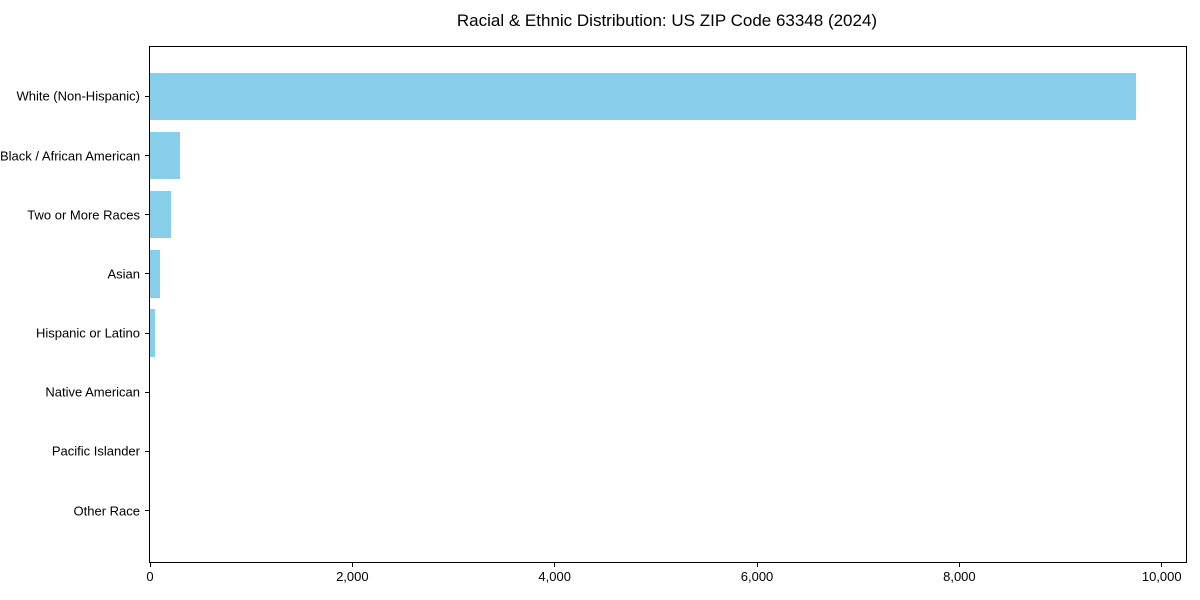 The height and width of the screenshot is (600, 1200). Describe the element at coordinates (554, 576) in the screenshot. I see `x-tick-label: 4,000` at that location.